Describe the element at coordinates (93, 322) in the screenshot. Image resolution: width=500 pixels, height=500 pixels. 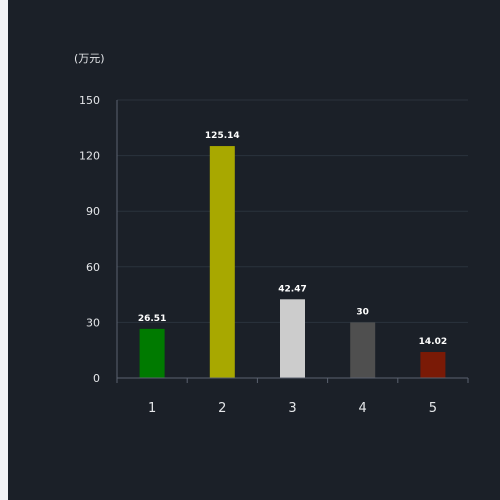
I see `y-tick-label: 30` at that location.